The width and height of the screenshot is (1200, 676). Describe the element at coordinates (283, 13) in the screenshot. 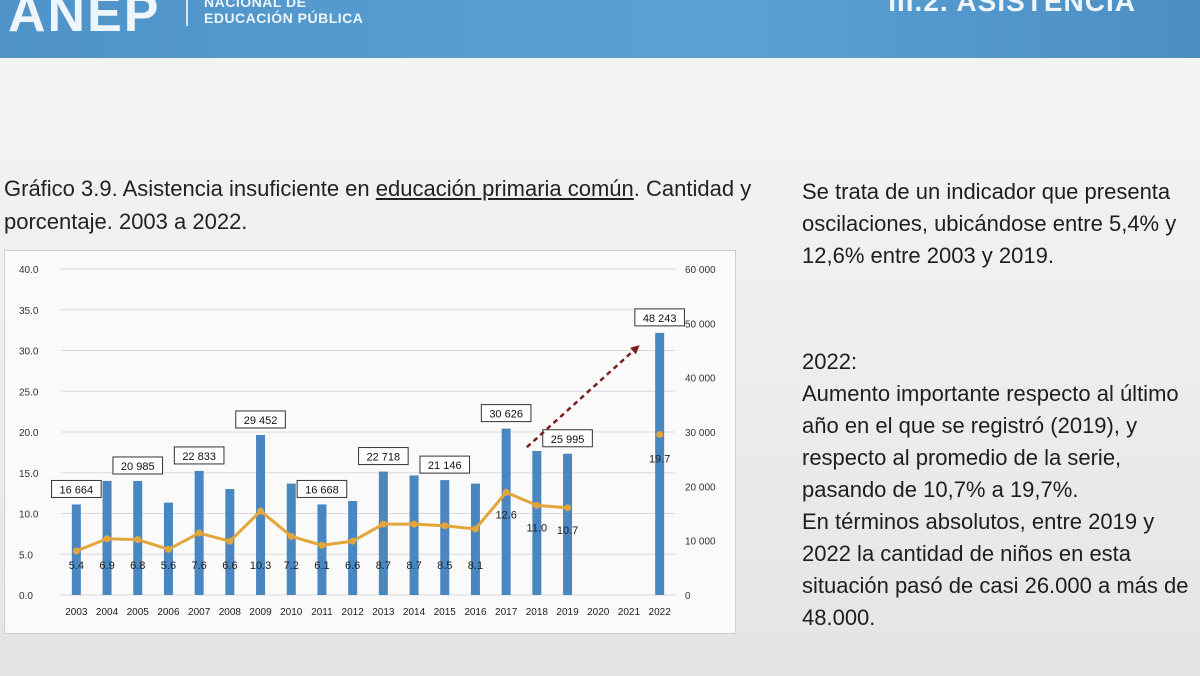

I see `org-name: NACIONAL DE EDUCACIÓN PÚBLICA` at that location.